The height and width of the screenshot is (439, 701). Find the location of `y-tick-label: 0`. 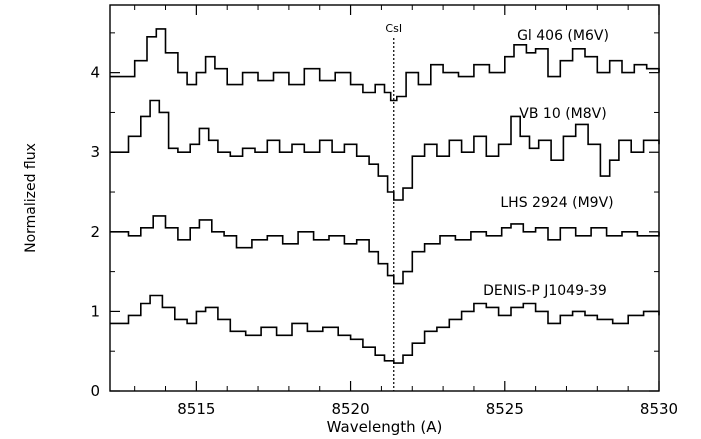

y-tick-label: 0 is located at coordinates (95, 391).